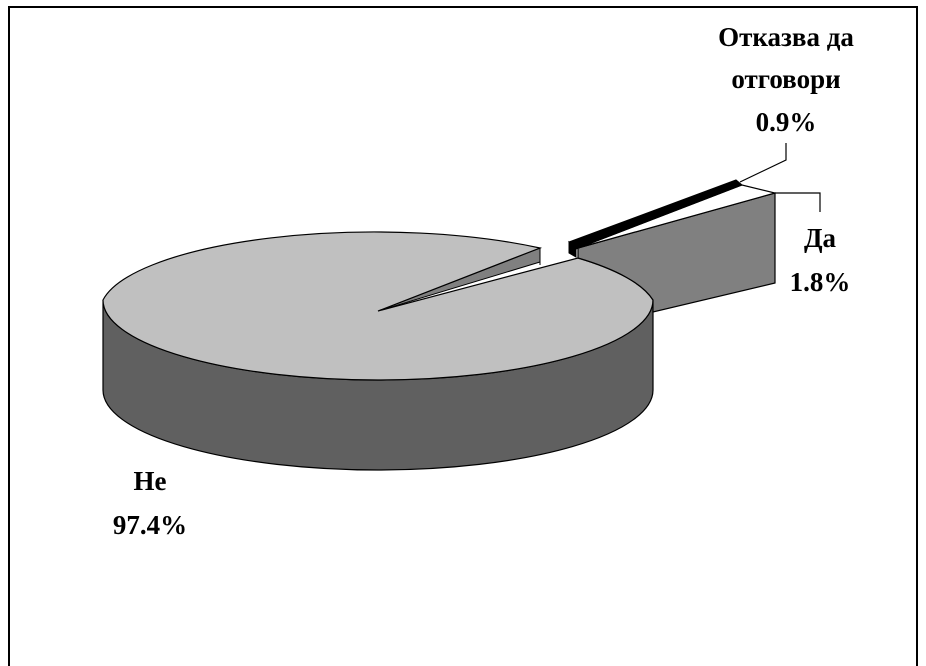  I want to click on label-refused-line2: отговори, so click(785, 79).